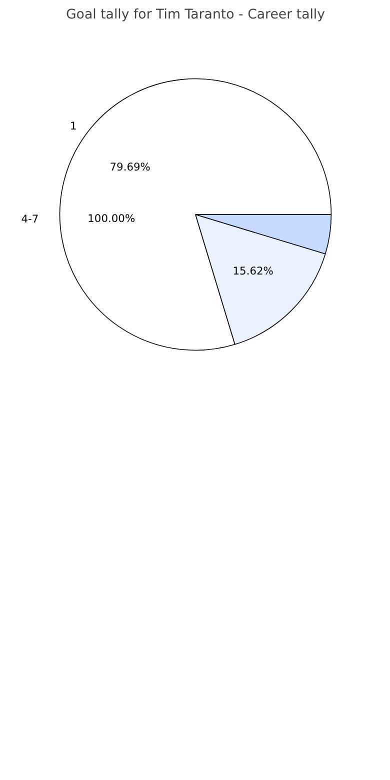 This screenshot has width=390, height=780. Describe the element at coordinates (30, 219) in the screenshot. I see `text: 4-7` at that location.